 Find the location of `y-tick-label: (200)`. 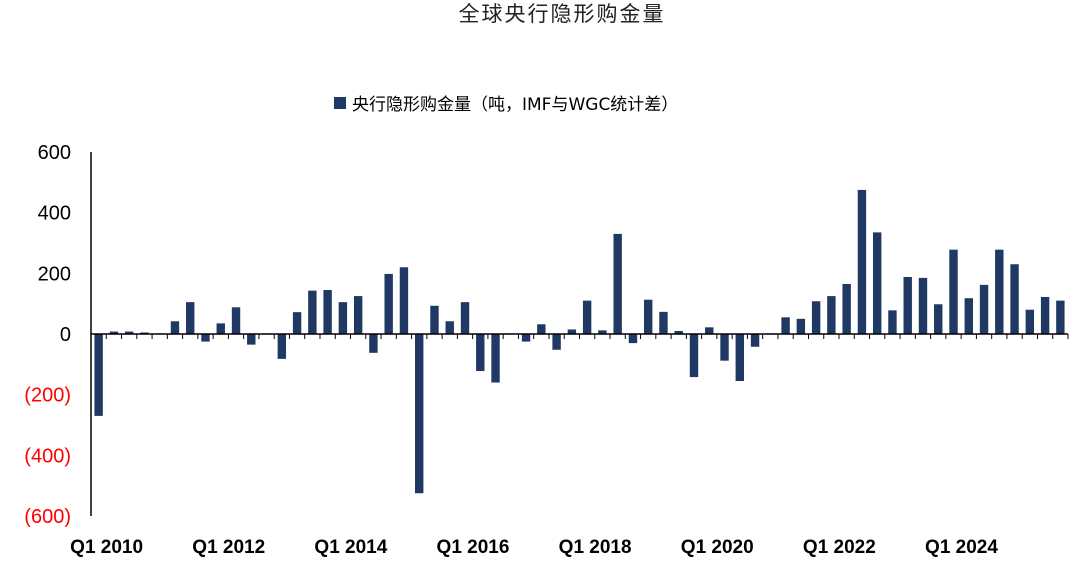

y-tick-label: (200) is located at coordinates (47, 396).